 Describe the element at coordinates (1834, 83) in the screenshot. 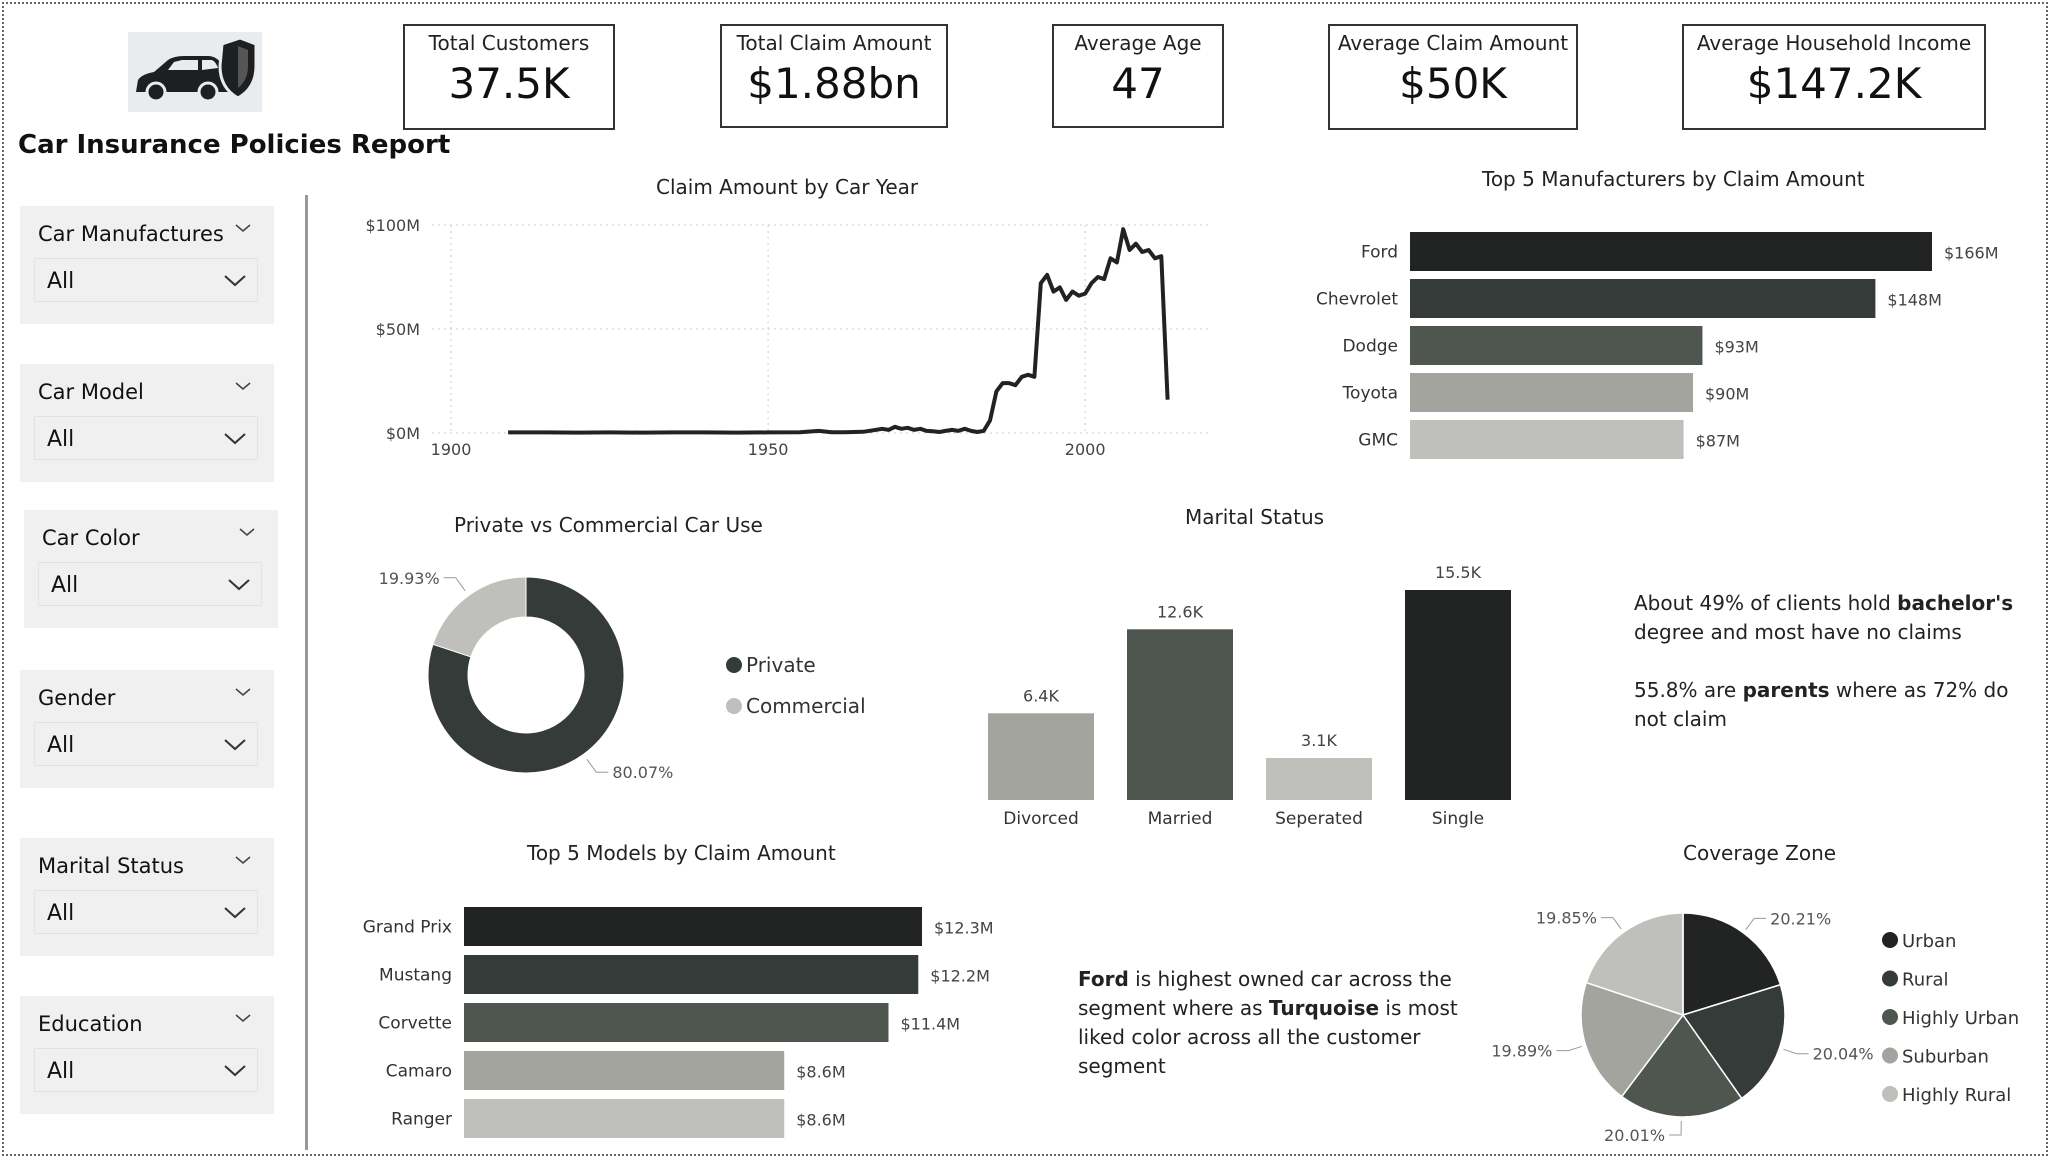

I see `kpi-value: $147.2K` at that location.